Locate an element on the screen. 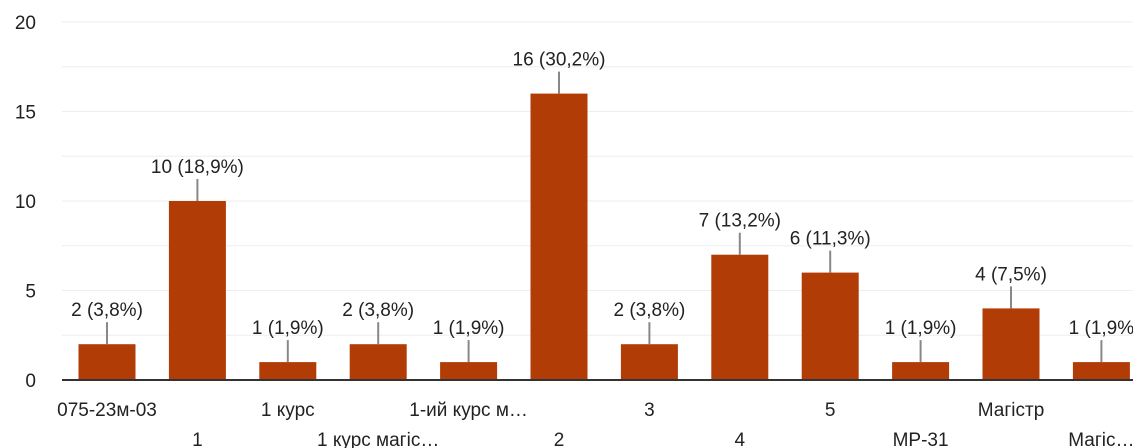 The image size is (1133, 448). x-tick-label: 1 курс is located at coordinates (288, 410).